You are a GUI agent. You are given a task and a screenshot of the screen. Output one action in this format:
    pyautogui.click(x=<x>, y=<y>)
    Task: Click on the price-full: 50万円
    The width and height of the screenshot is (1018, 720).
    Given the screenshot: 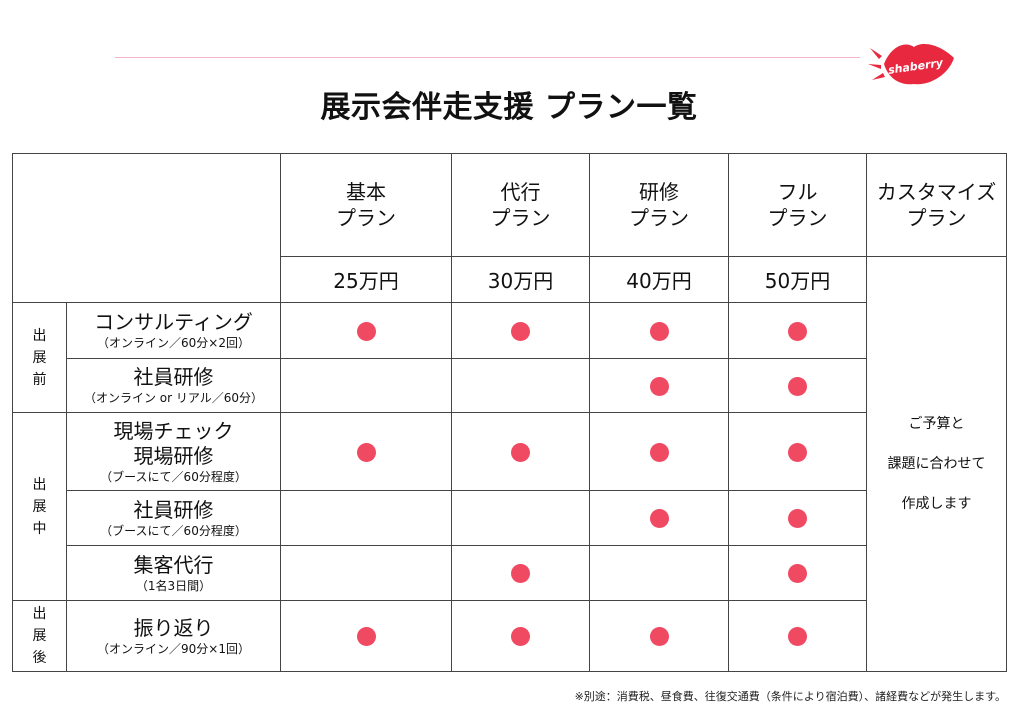 What is the action you would take?
    pyautogui.click(x=797, y=279)
    